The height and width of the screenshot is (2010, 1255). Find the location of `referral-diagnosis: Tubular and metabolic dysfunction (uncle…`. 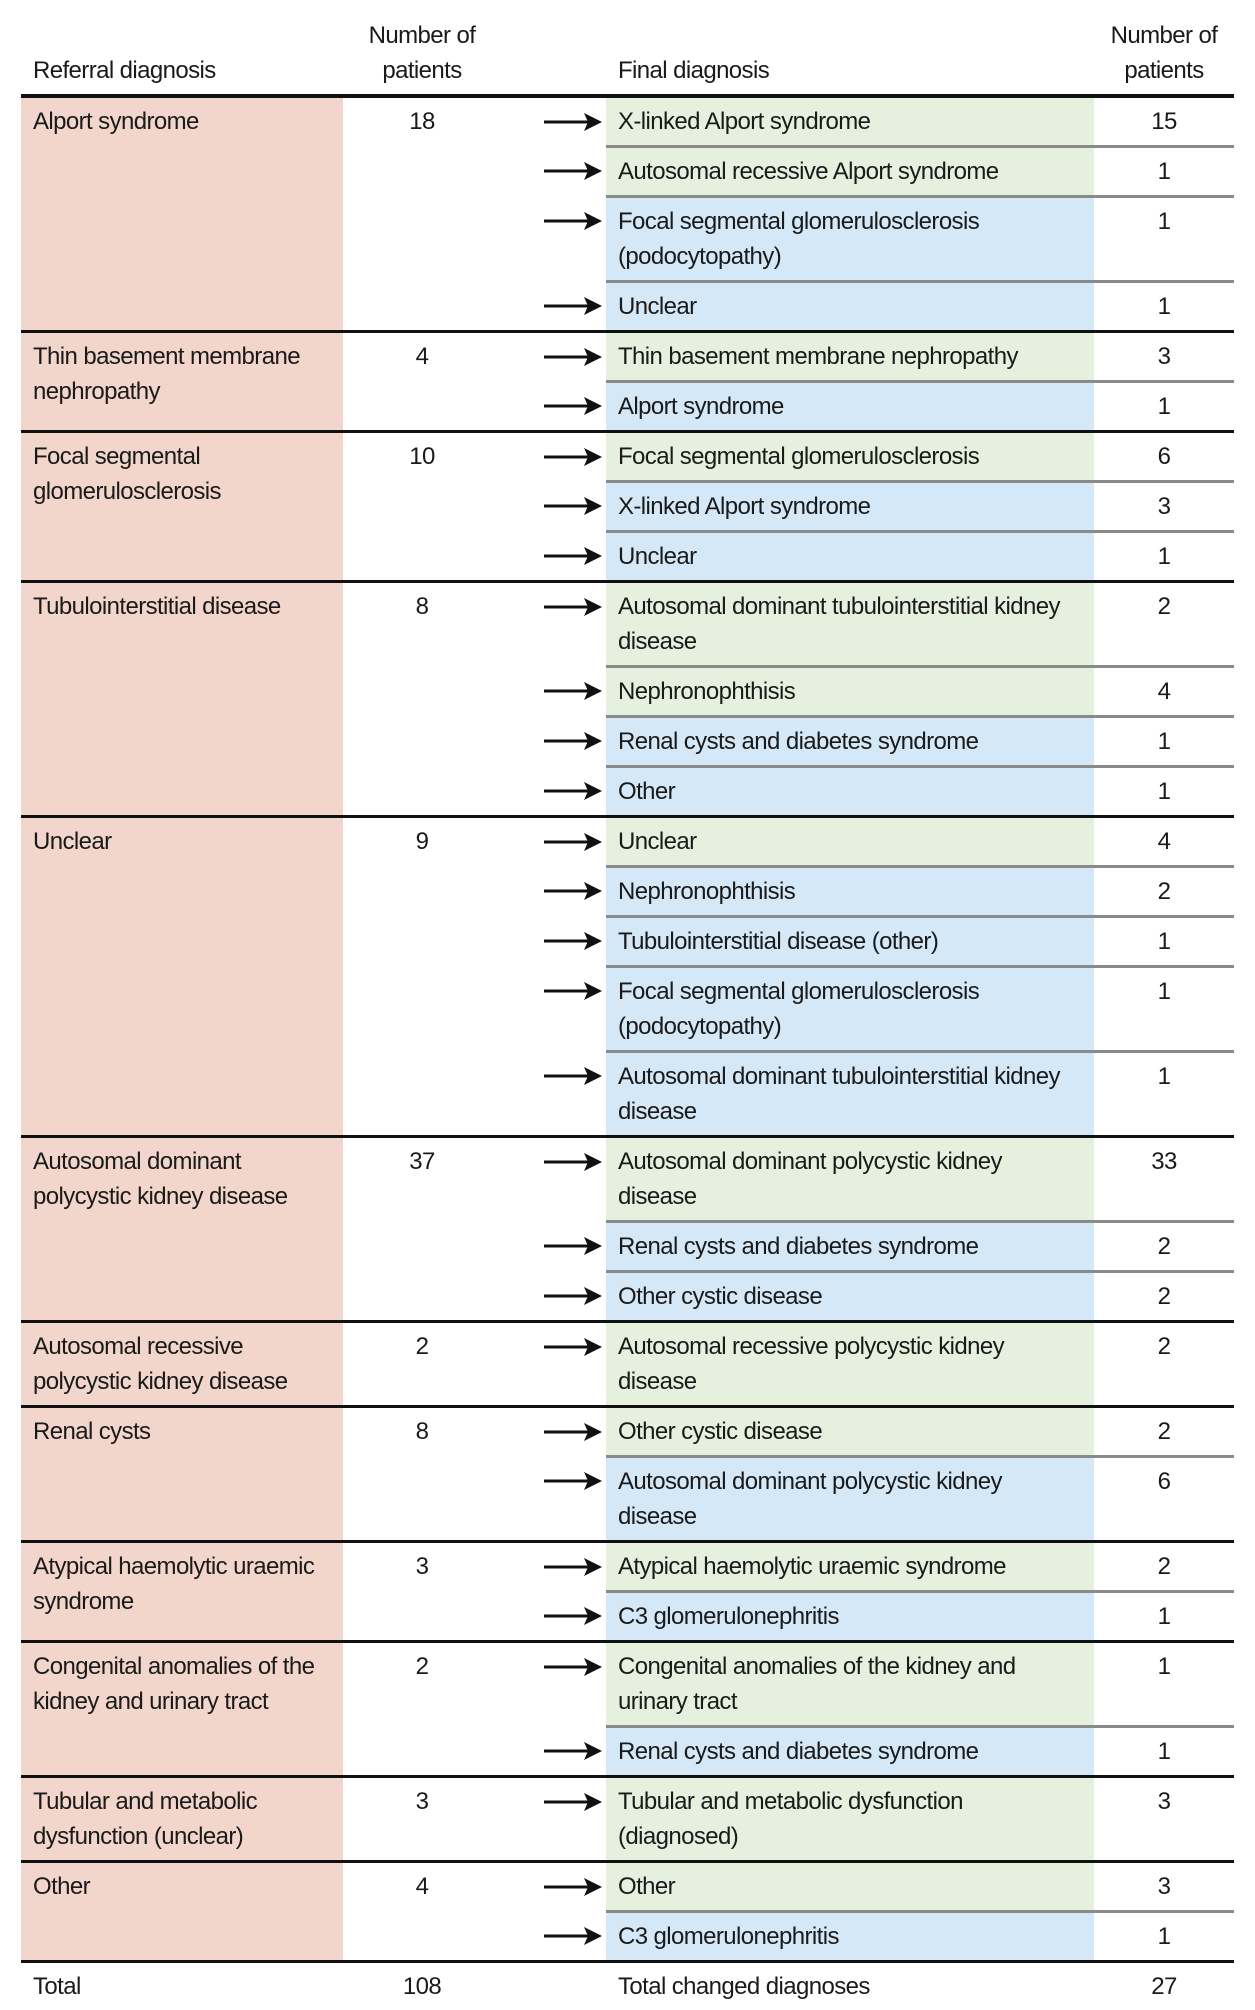

referral-diagnosis: Tubular and metabolic dysfunction (uncle… is located at coordinates (182, 1819).